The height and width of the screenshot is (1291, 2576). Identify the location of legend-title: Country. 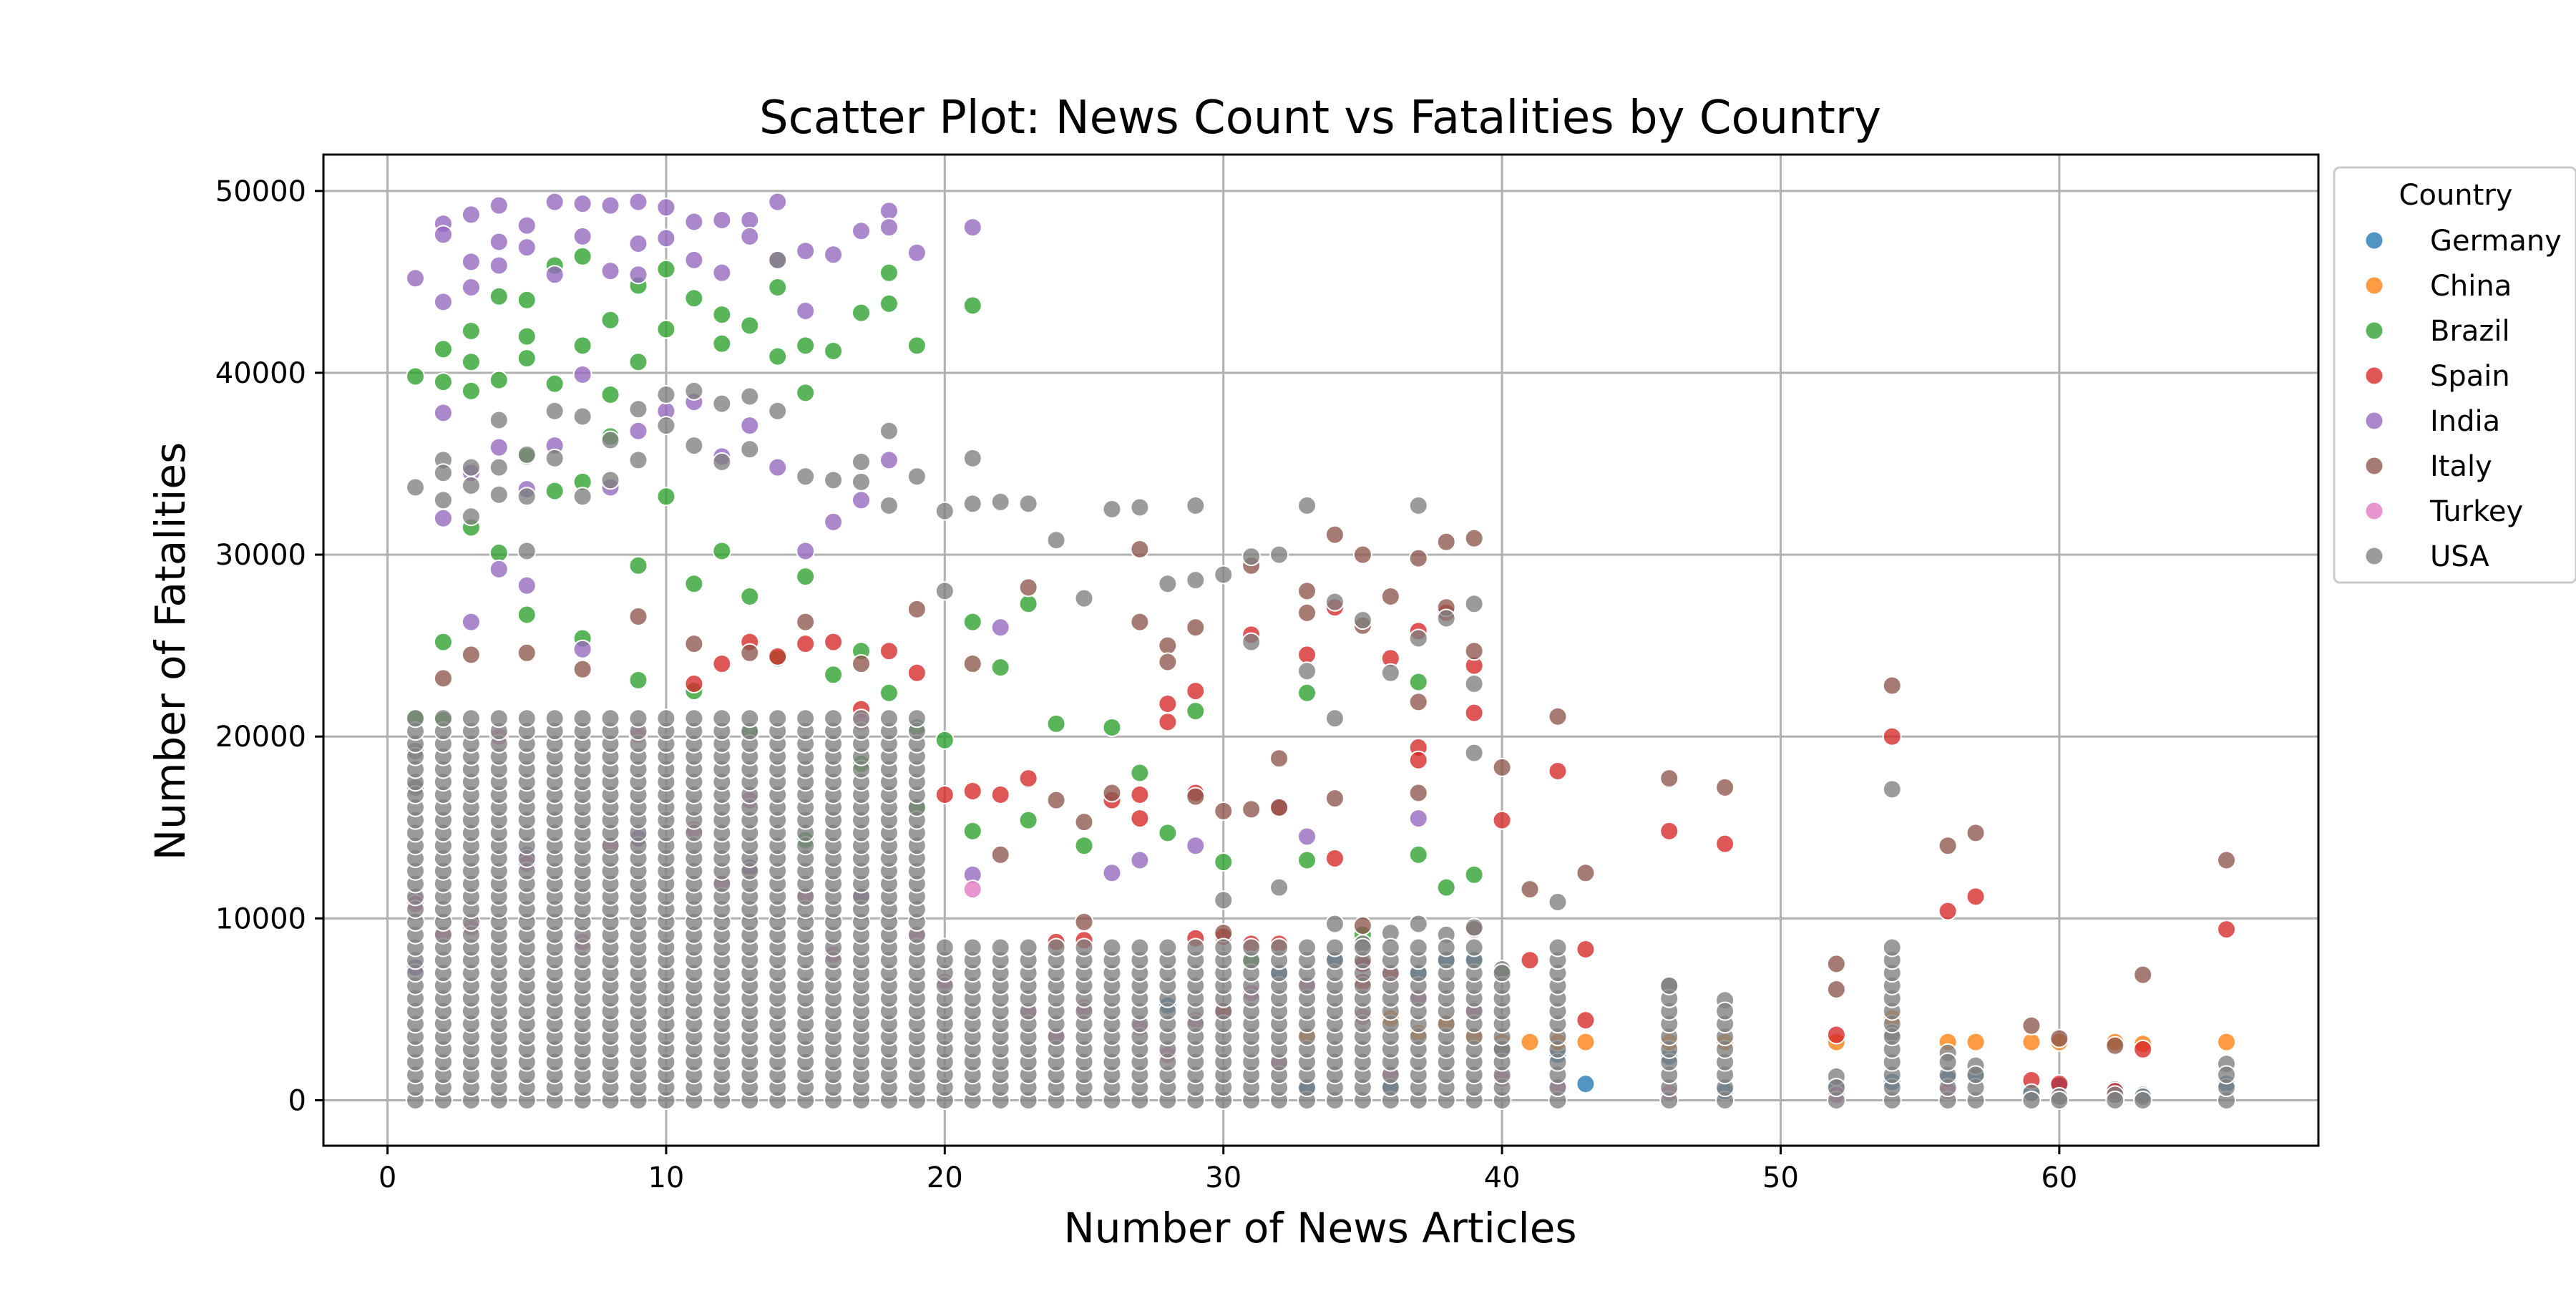
(2456, 195).